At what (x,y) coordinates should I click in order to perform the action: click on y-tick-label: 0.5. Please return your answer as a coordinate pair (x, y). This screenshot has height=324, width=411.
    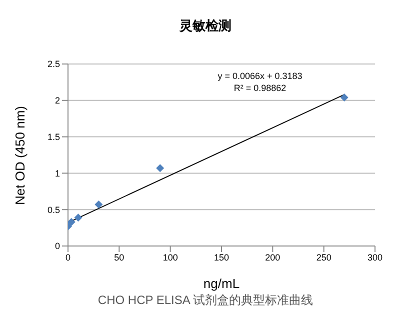
    Looking at the image, I should click on (53, 209).